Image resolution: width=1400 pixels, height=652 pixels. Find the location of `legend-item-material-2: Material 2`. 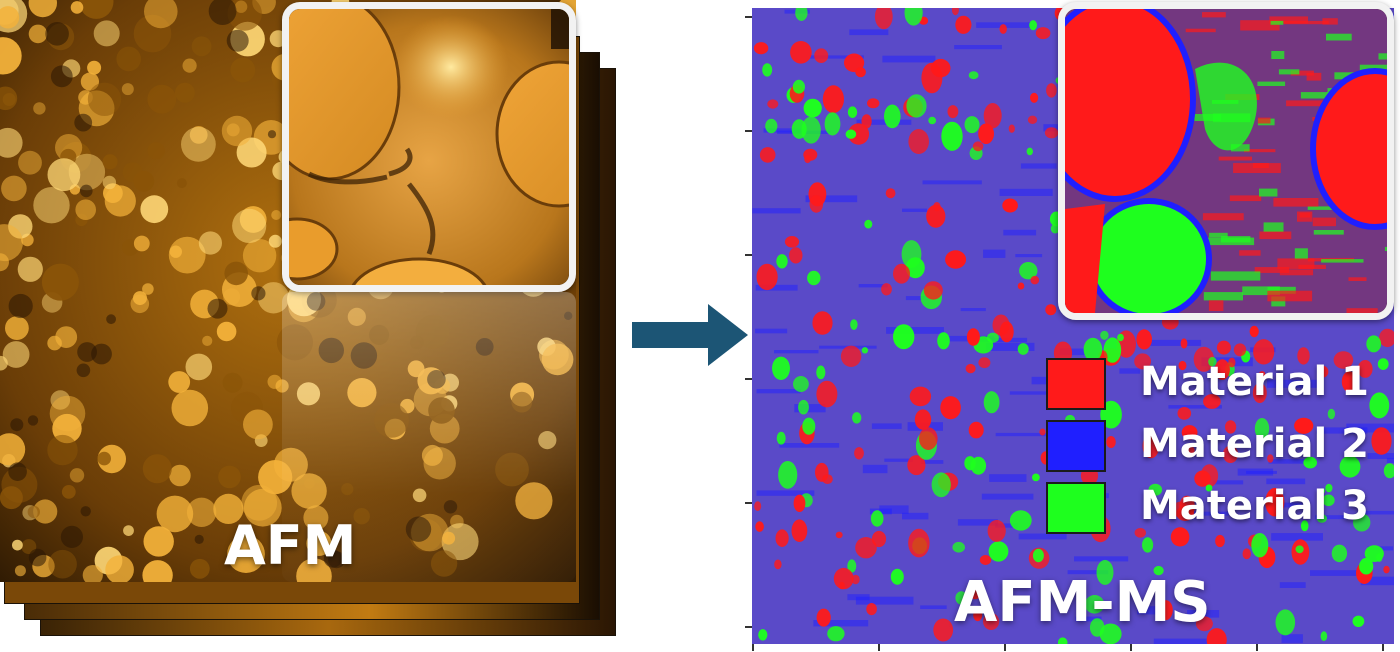

legend-item-material-2: Material 2 is located at coordinates (1216, 447).